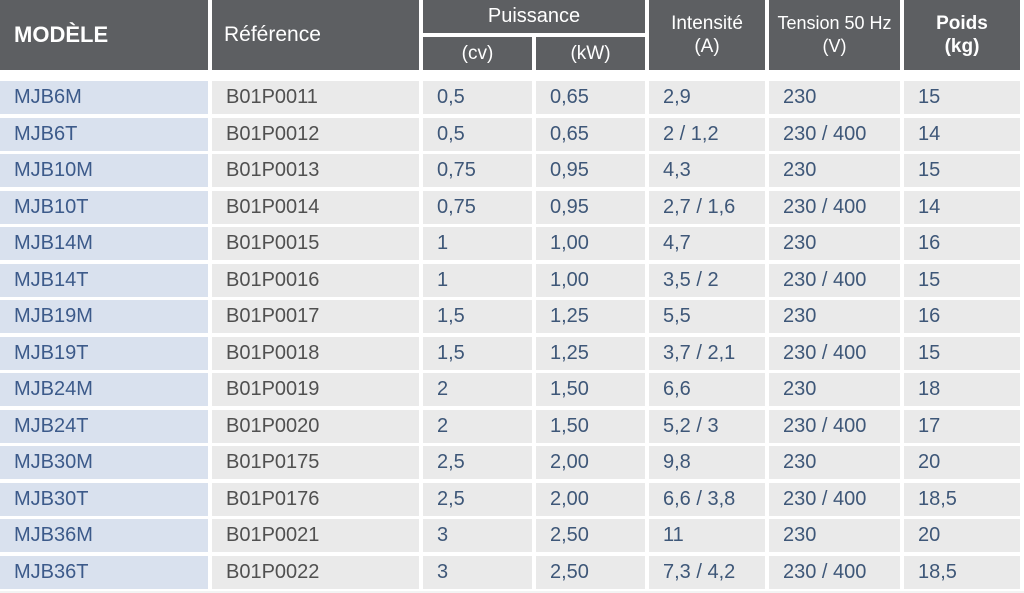 This screenshot has width=1024, height=593. I want to click on intensite-cell: 7,3 / 4,2, so click(707, 572).